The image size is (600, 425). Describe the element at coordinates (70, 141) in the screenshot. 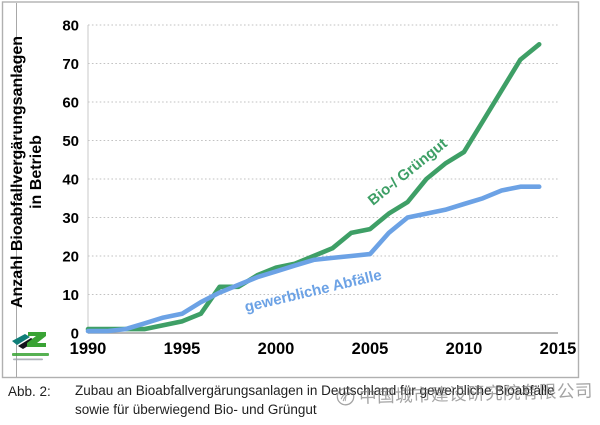

I see `y-tick-label: 50` at that location.